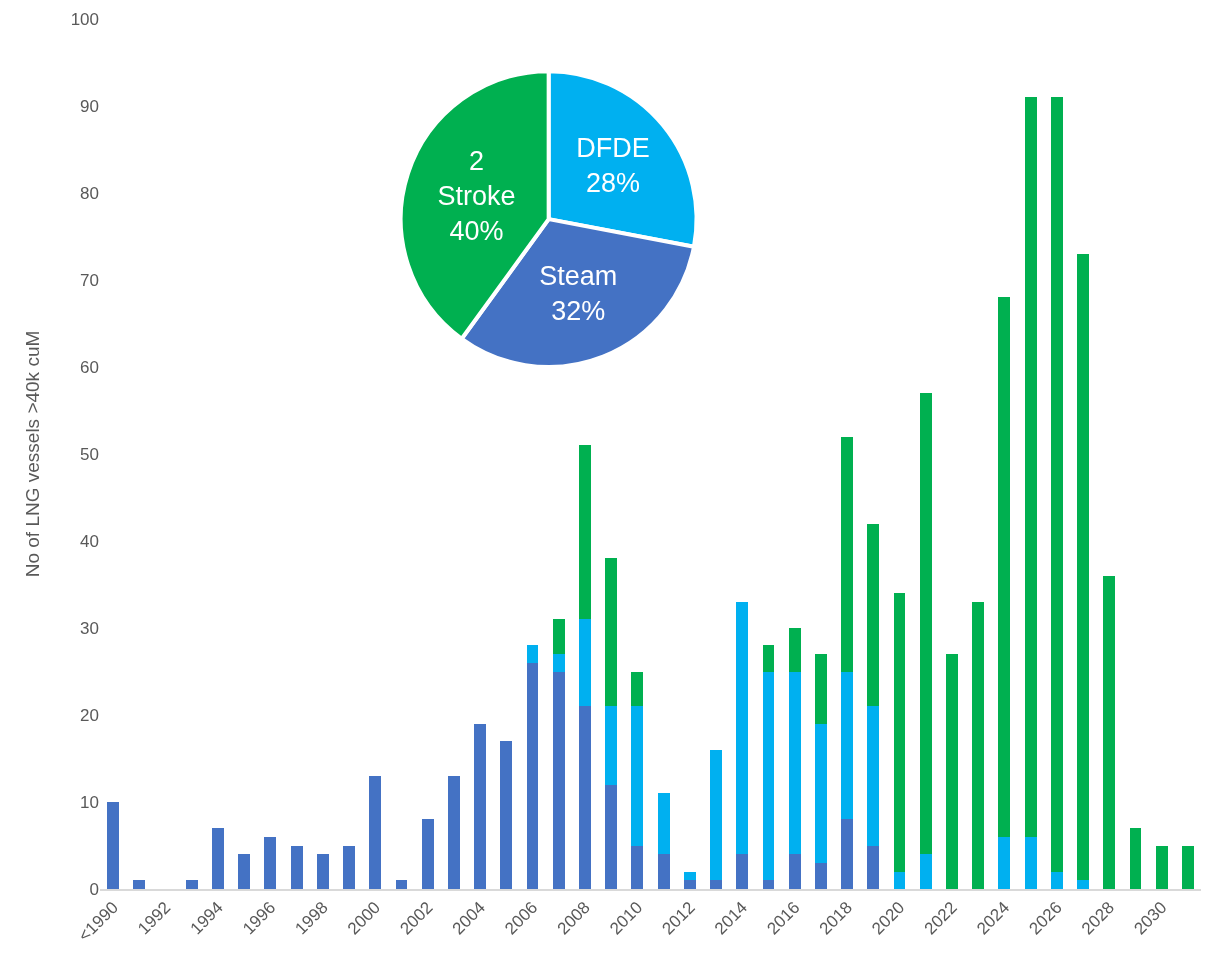 The height and width of the screenshot is (966, 1211). I want to click on slice-label: DFDE, so click(613, 148).